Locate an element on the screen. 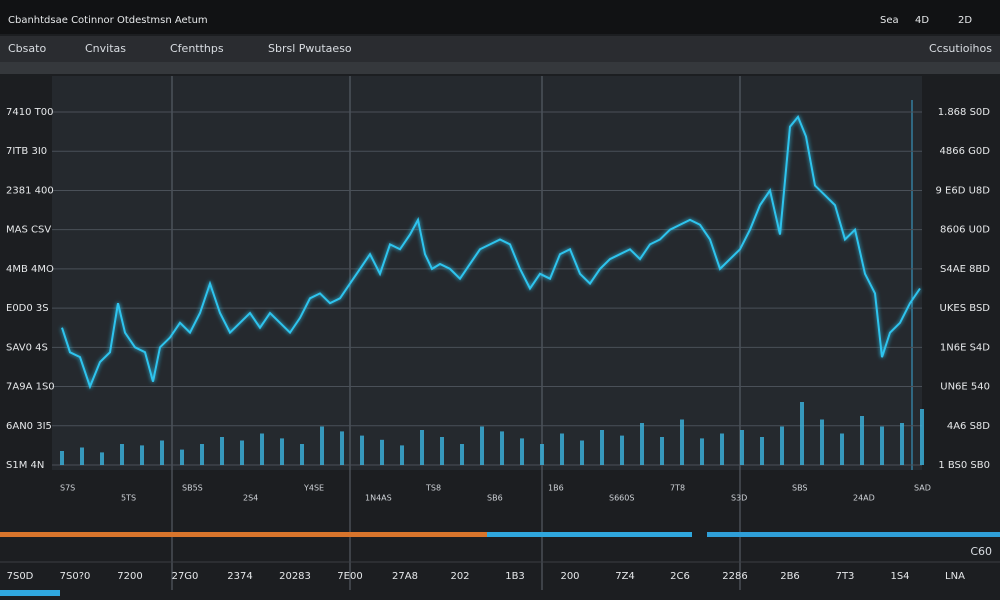  y2-tick-label: 1 BS0 SB0 is located at coordinates (964, 465).